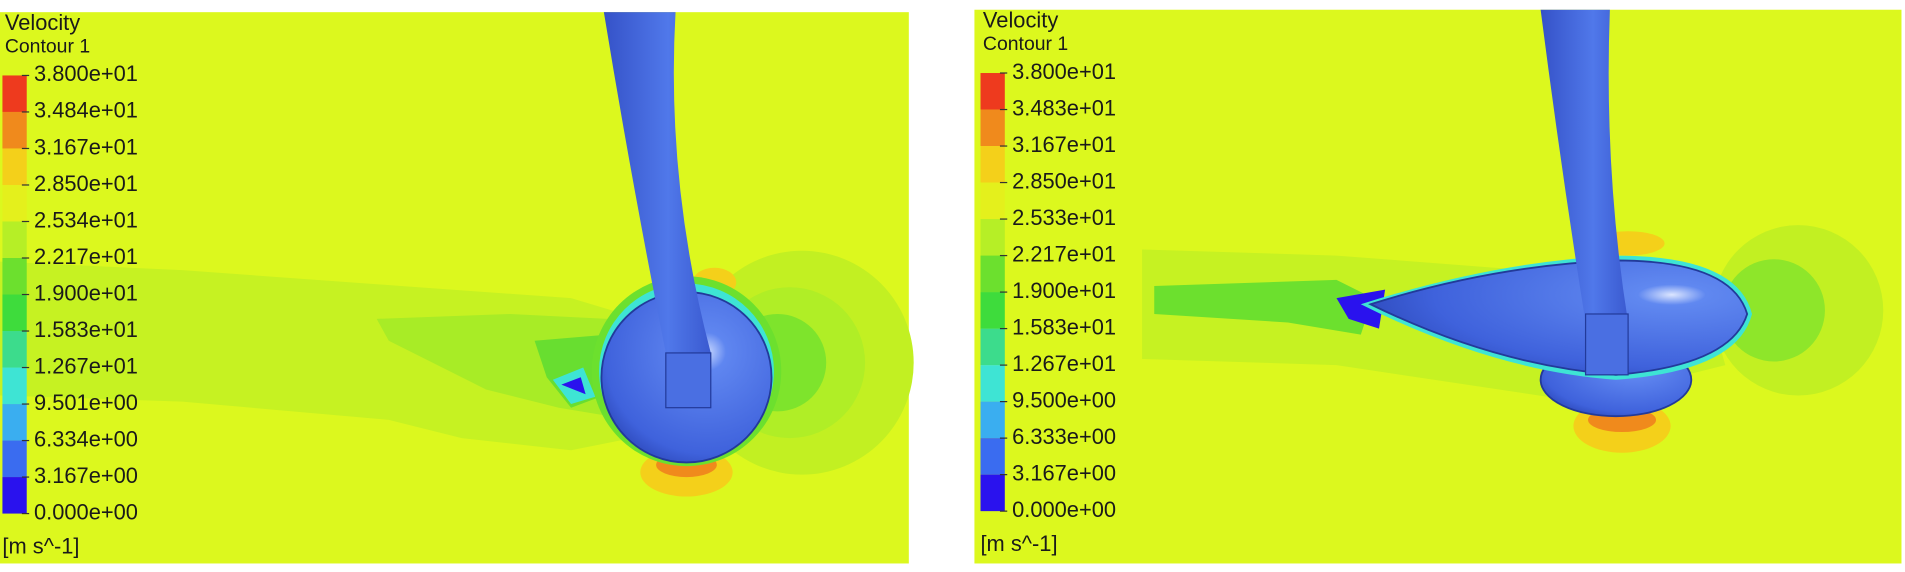 Image resolution: width=1905 pixels, height=572 pixels. Describe the element at coordinates (86, 219) in the screenshot. I see `legend-label: 2.534e+01` at that location.